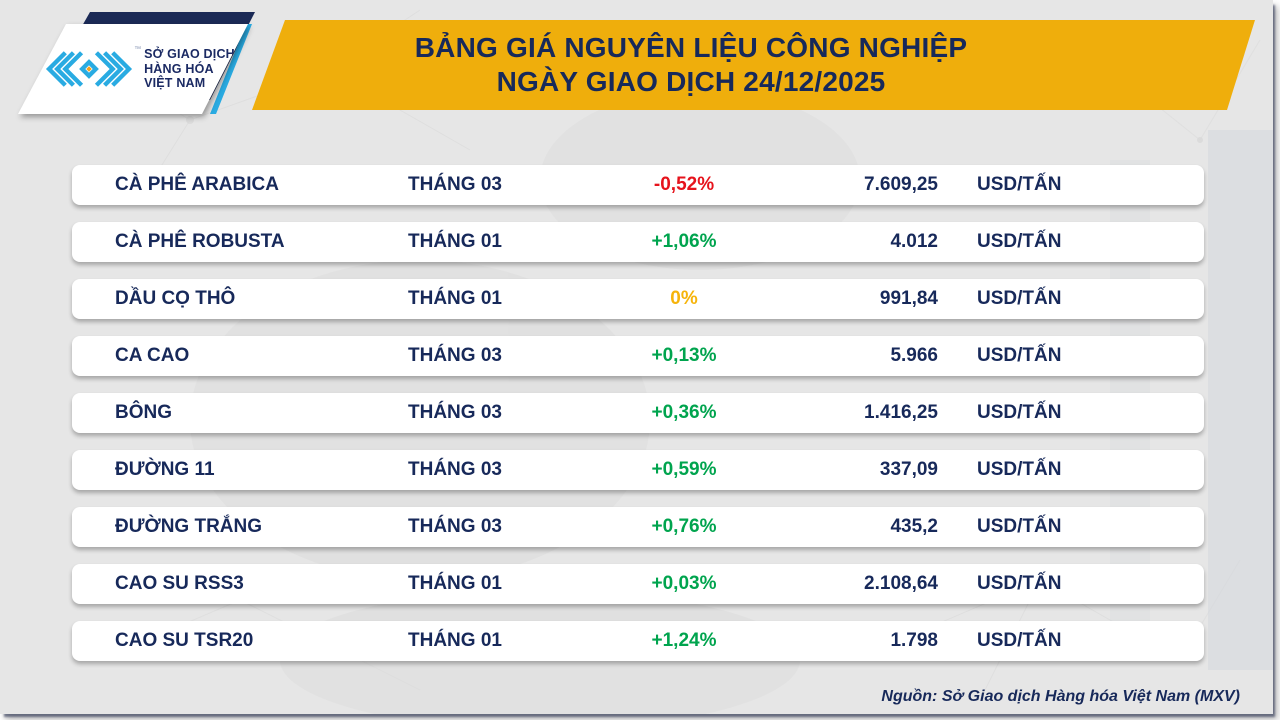  Describe the element at coordinates (684, 469) in the screenshot. I see `change-percent: +0,59%` at that location.